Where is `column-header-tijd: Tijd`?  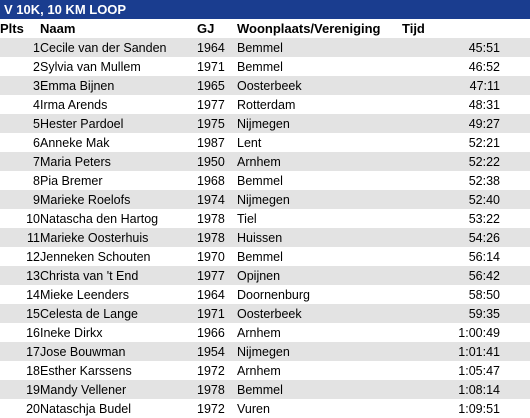
column-header-tijd: Tijd is located at coordinates (413, 28).